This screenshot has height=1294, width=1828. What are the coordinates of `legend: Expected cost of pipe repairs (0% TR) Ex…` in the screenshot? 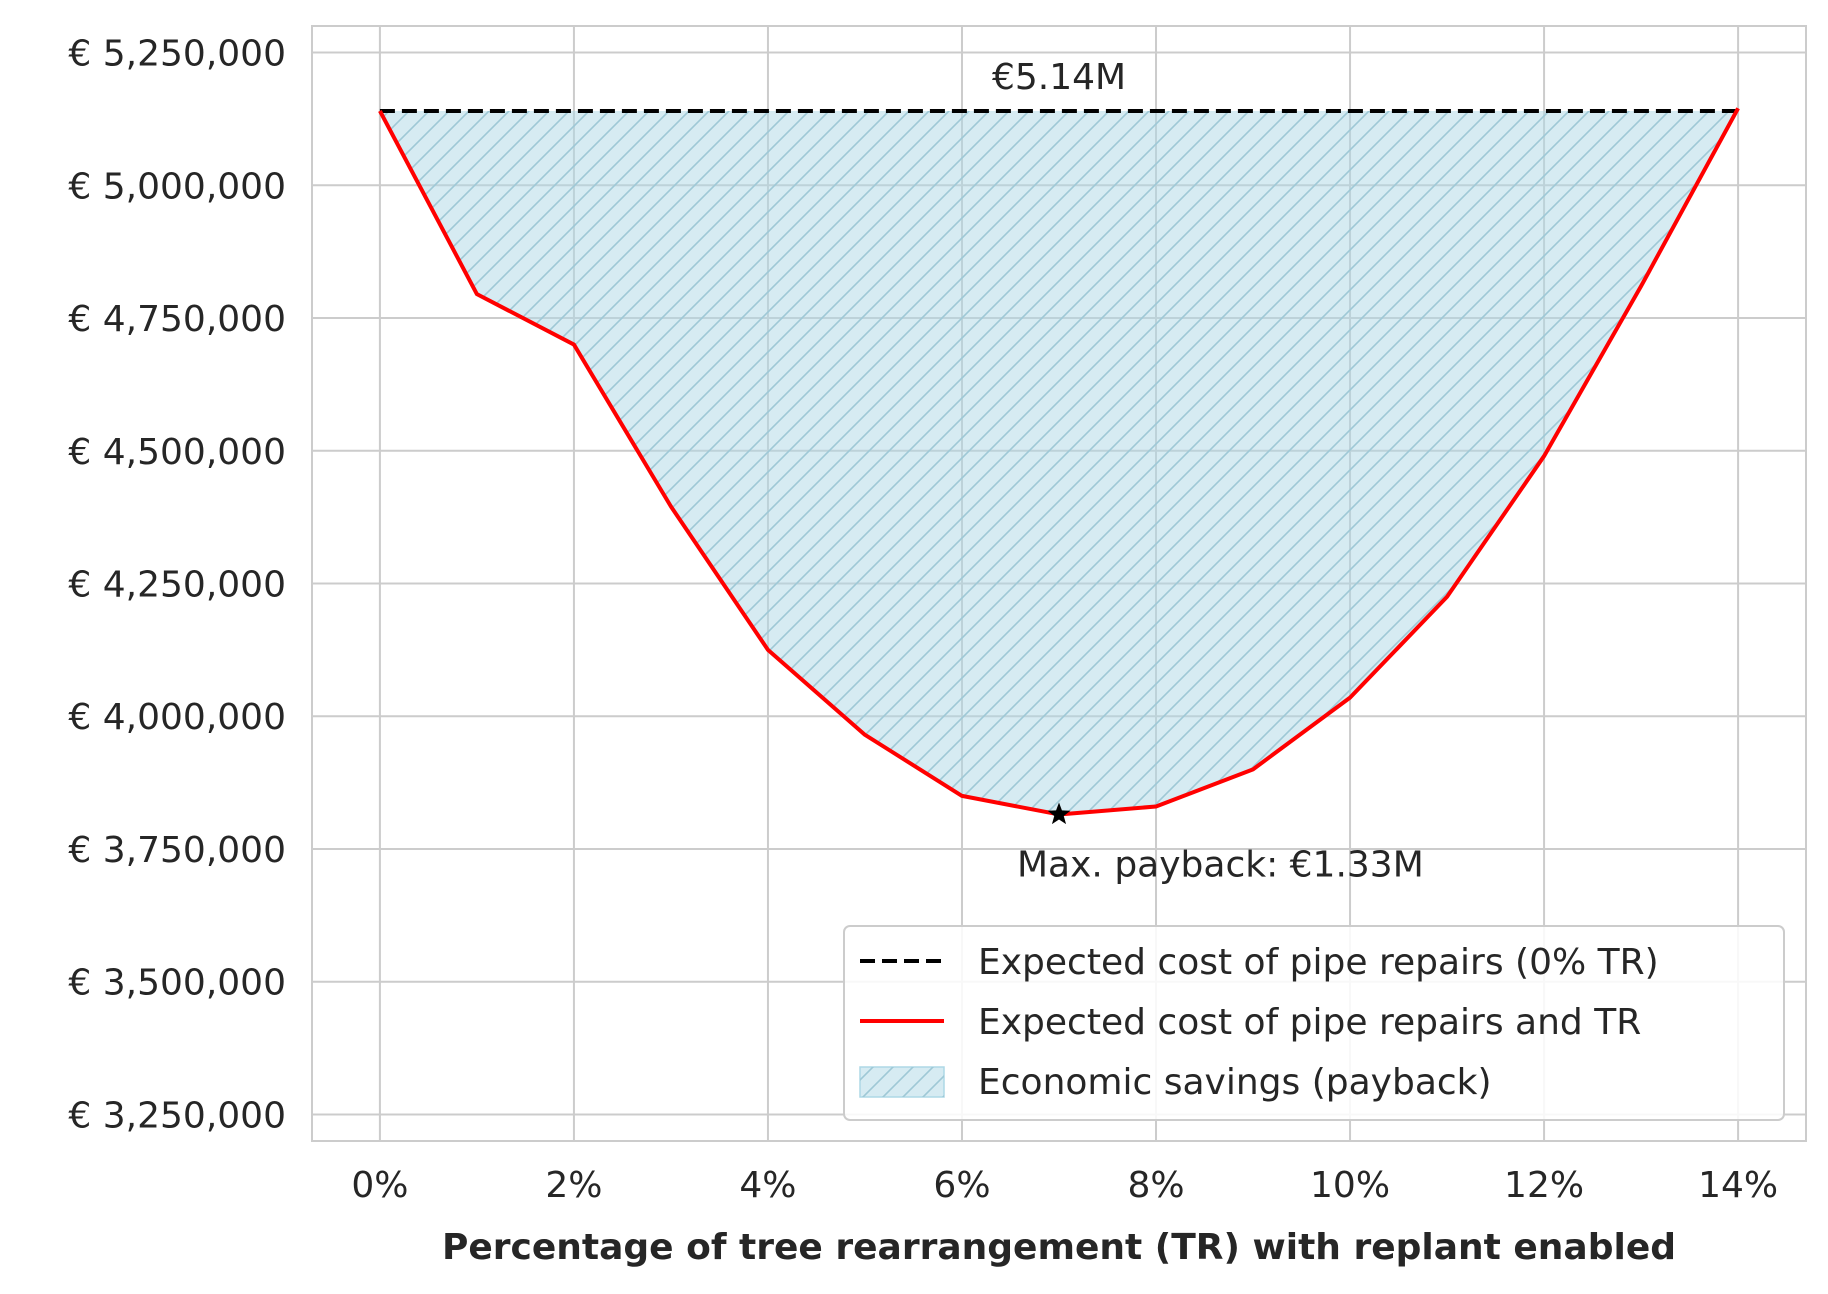 It's located at (1314, 1023).